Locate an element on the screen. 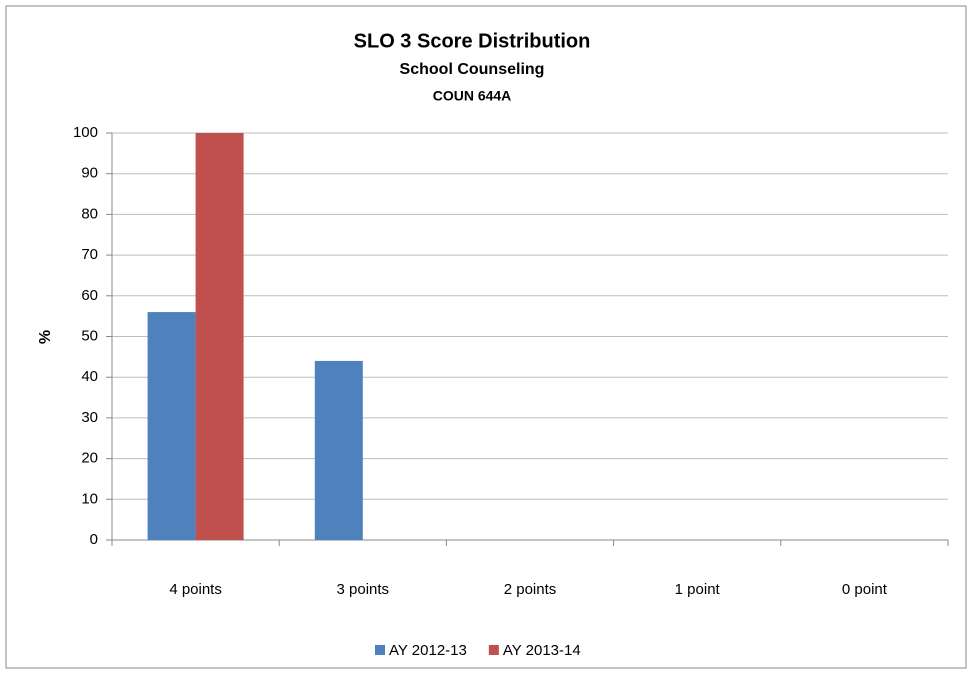 This screenshot has width=972, height=673. legend-label: AY 2013-14 is located at coordinates (542, 650).